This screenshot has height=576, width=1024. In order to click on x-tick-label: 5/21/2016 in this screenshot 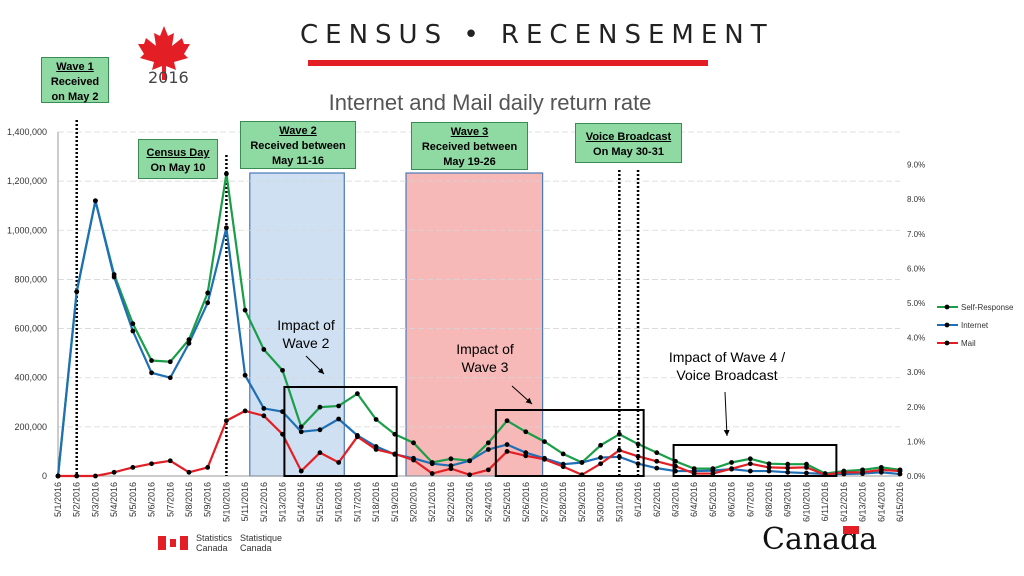, I will do `click(432, 502)`.